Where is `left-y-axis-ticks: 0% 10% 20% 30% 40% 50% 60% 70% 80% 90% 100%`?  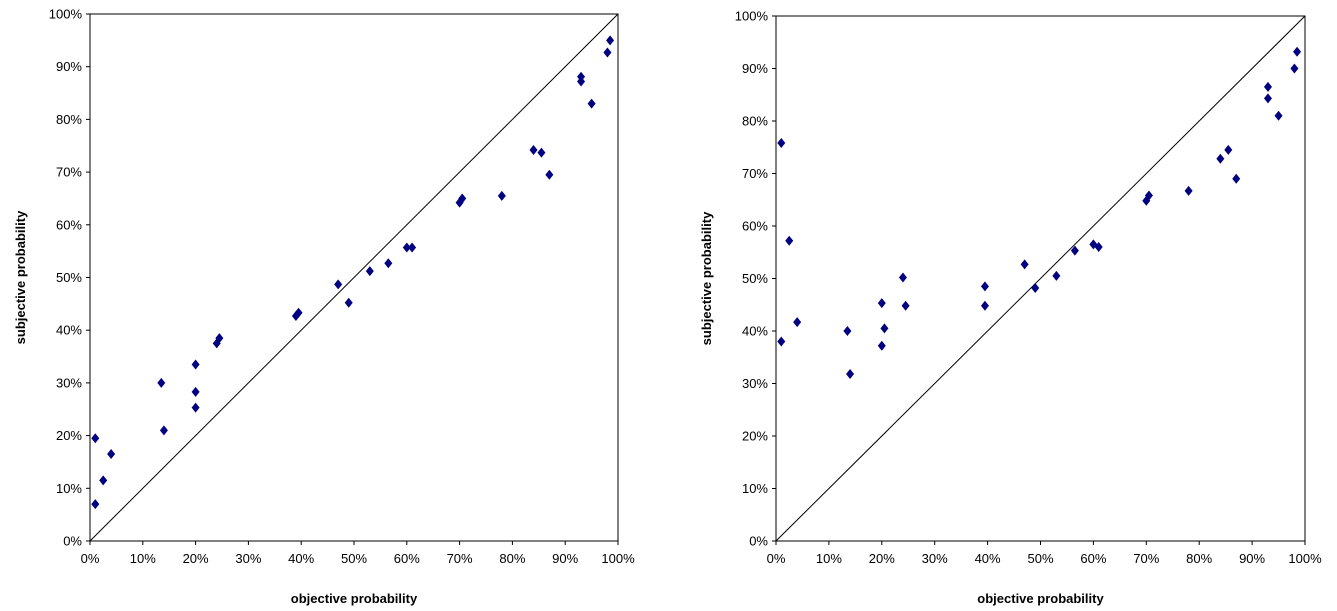
left-y-axis-ticks: 0% 10% 20% 30% 40% 50% 60% 70% 80% 90% 100% is located at coordinates (69, 278).